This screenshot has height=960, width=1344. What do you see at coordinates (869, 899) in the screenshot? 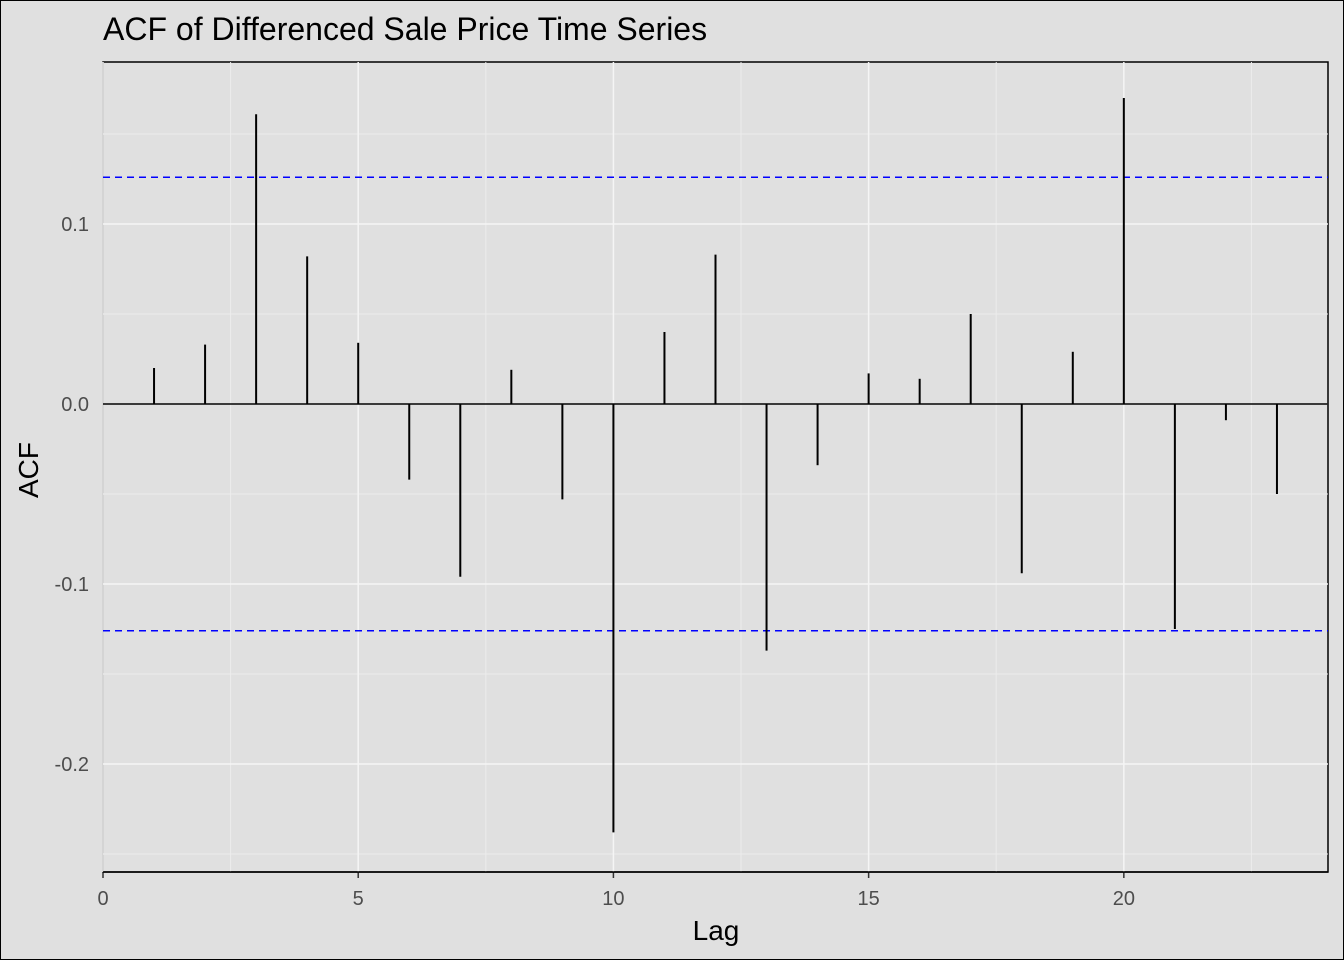
I see `x-tick-label: 15` at bounding box center [869, 899].